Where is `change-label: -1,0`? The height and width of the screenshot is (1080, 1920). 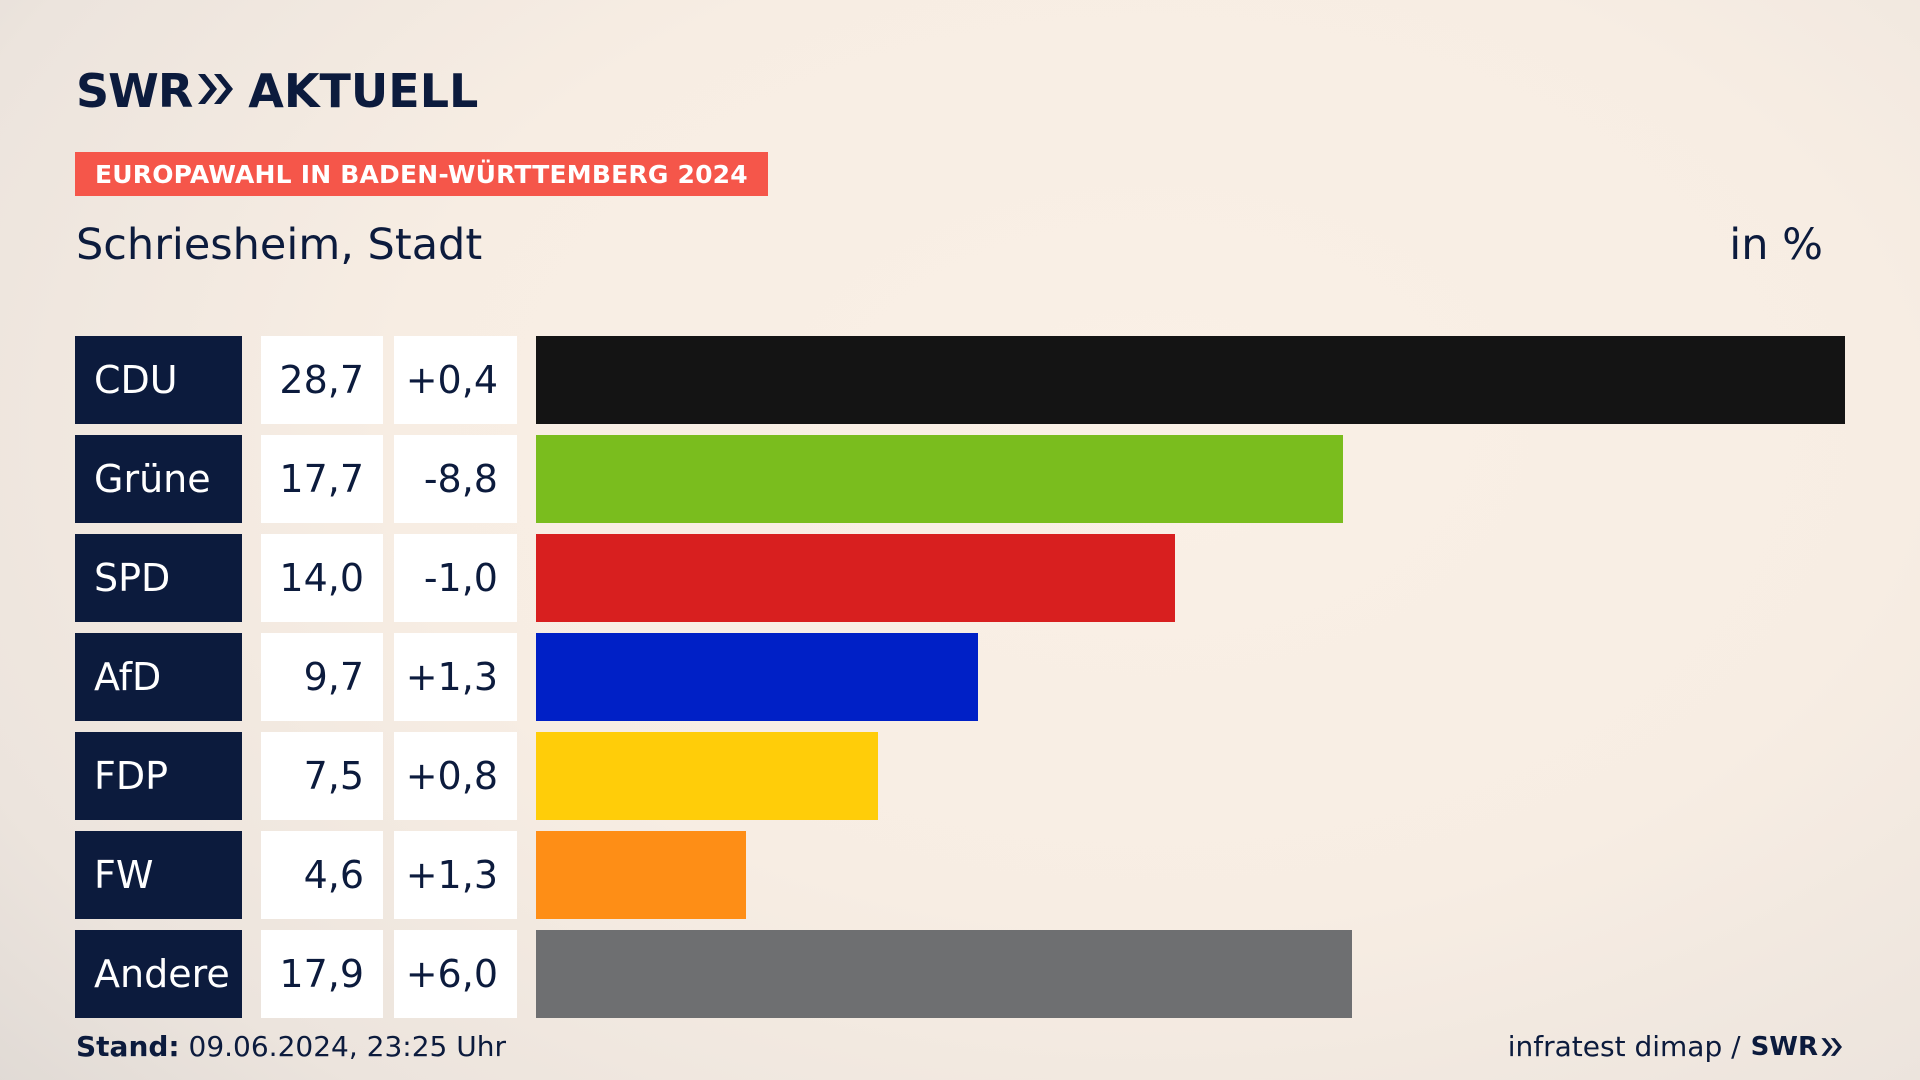 change-label: -1,0 is located at coordinates (455, 578).